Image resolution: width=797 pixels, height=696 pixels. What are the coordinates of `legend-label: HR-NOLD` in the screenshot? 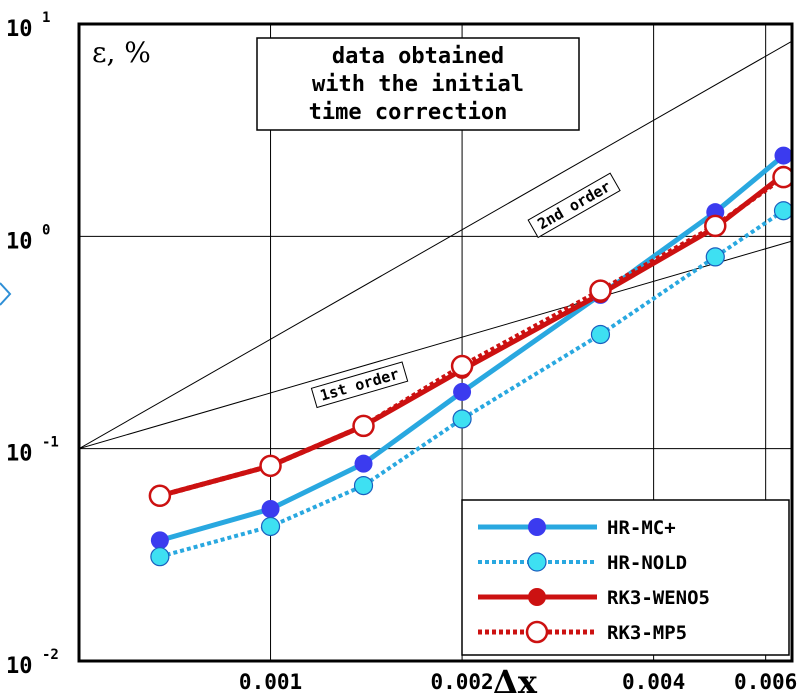 It's located at (647, 563).